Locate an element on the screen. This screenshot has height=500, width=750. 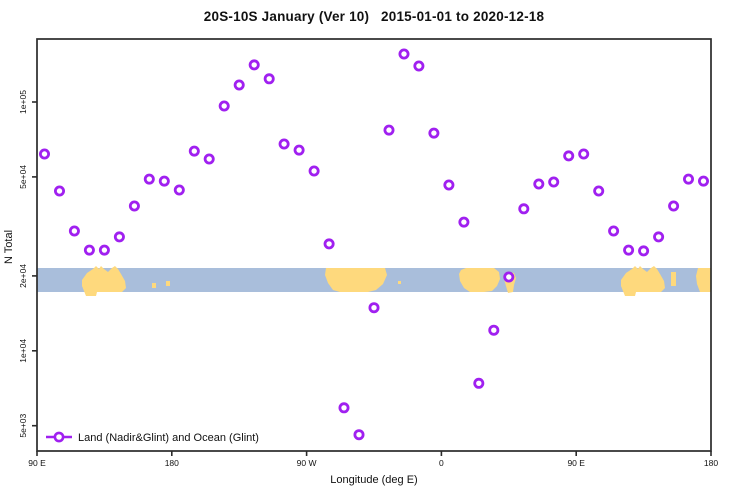
legend: Land (Nadir&Glint) and Ocean (Glint) is located at coordinates (152, 437).